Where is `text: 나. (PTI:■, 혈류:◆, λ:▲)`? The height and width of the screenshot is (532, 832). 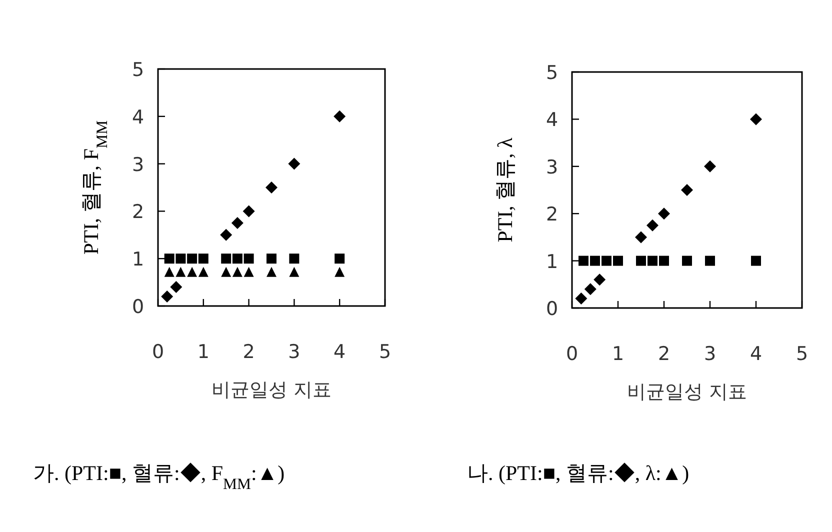 text: 나. (PTI:■, 혈류:◆, λ:▲) is located at coordinates (578, 473).